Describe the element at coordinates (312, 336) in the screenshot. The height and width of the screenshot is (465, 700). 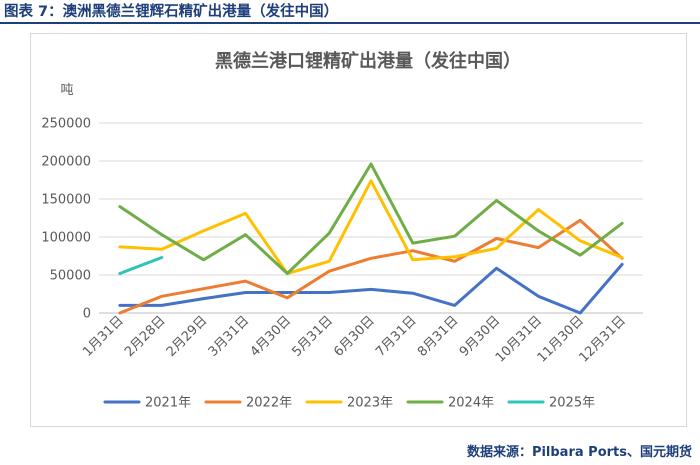
I see `x-tick-label: 5月31日` at that location.